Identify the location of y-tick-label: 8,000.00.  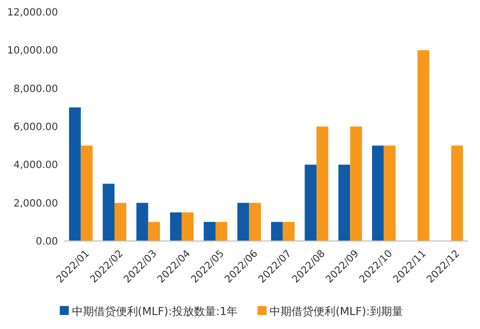
(35, 89).